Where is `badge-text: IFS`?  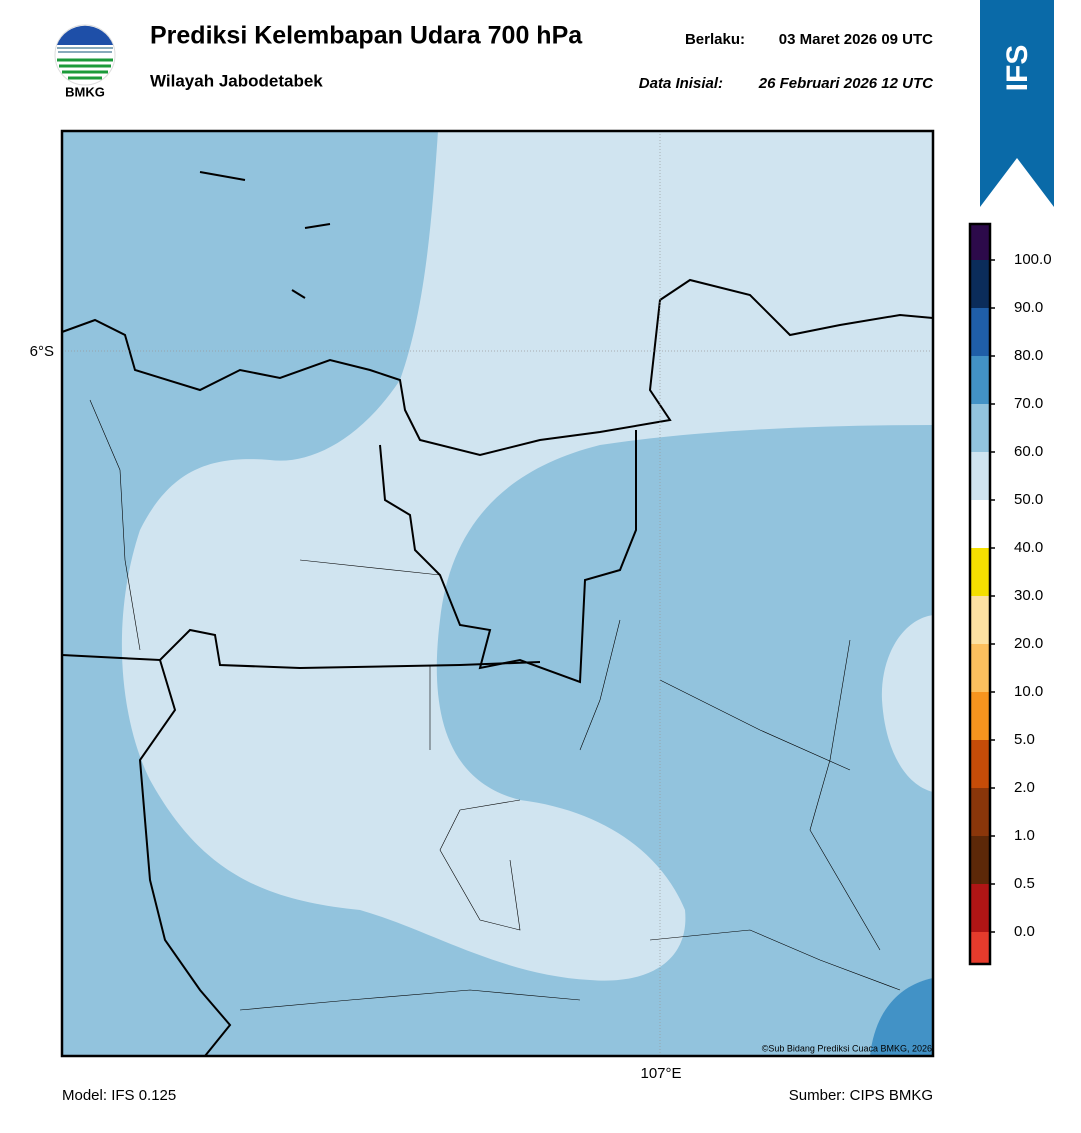
badge-text: IFS is located at coordinates (1017, 68).